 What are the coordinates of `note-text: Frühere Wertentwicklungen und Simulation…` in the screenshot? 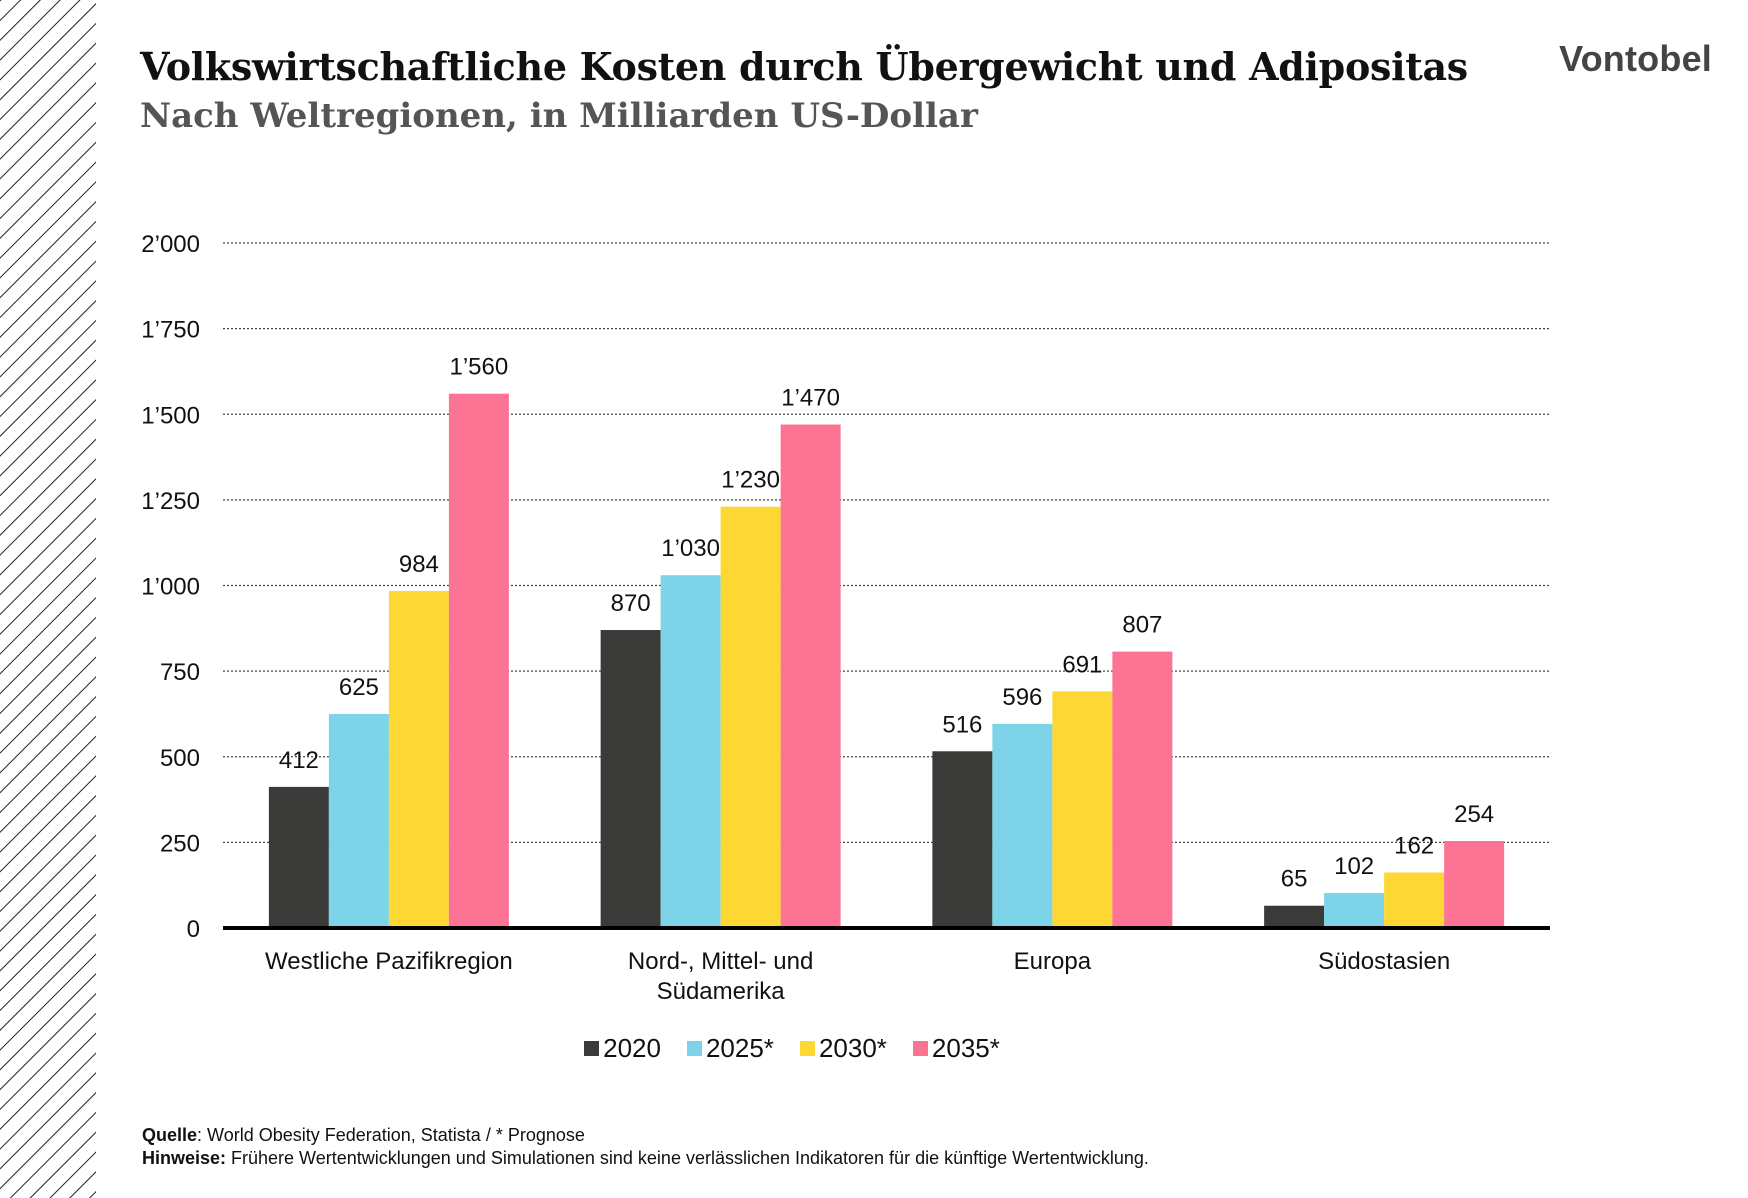 It's located at (687, 1158).